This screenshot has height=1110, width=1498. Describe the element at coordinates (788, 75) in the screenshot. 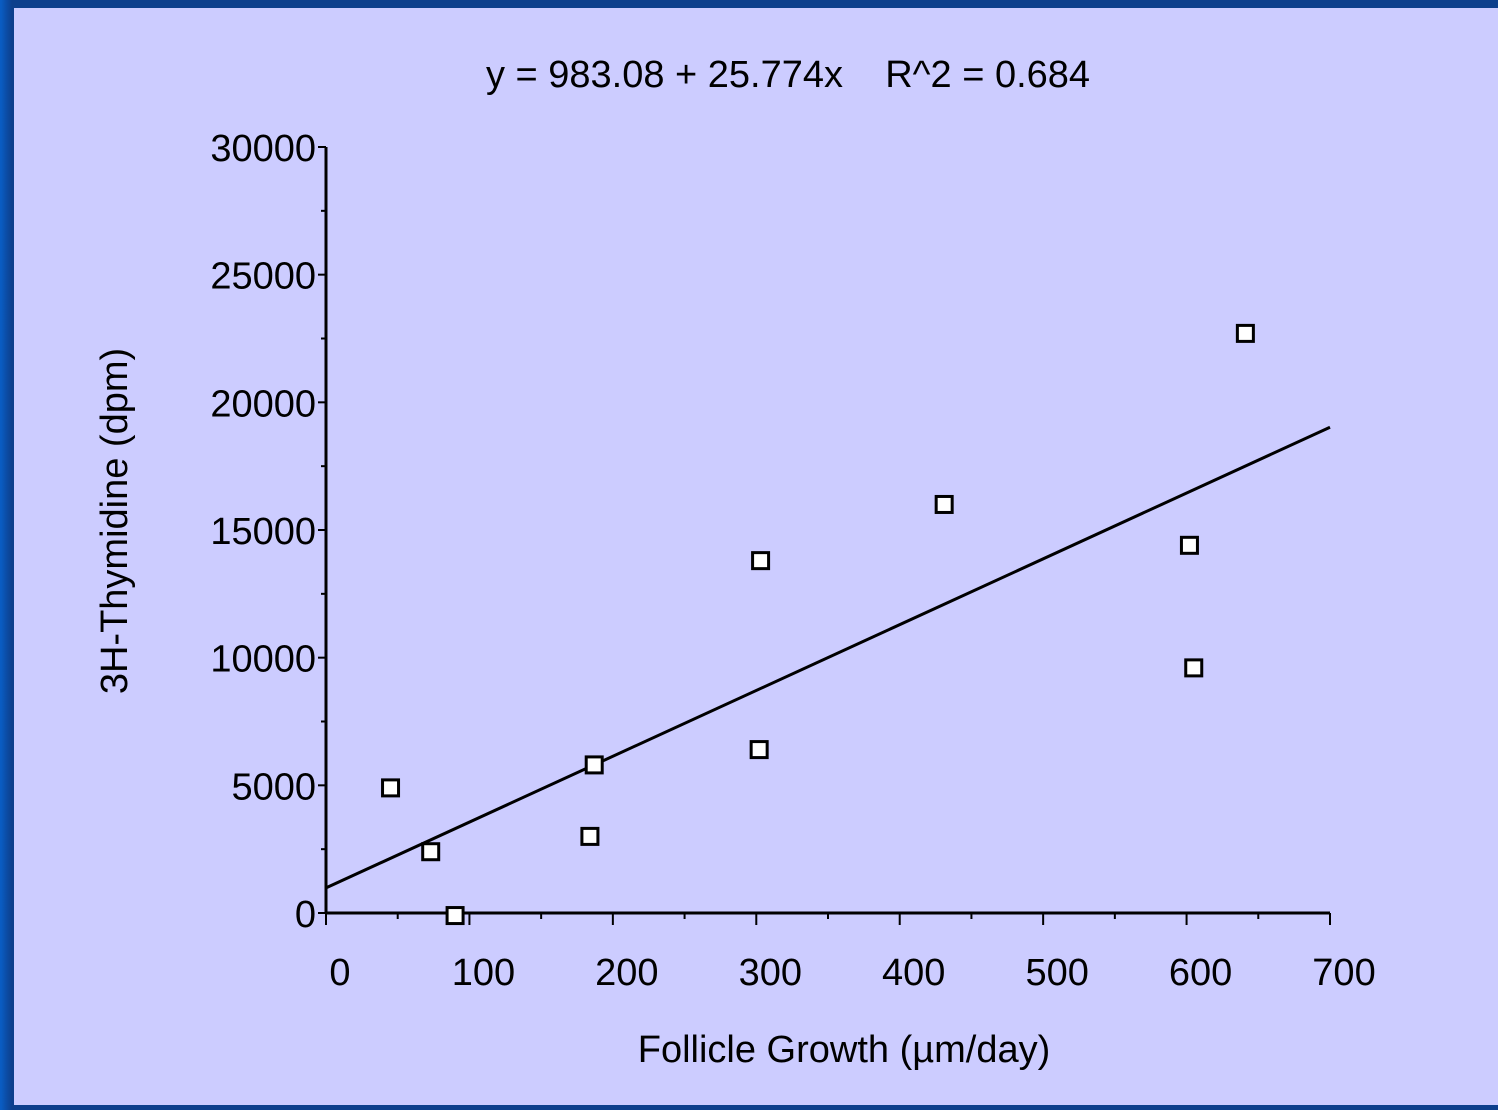

I see `chart-title: y = 983.08 + 25.774x R^2 = 0.684` at that location.